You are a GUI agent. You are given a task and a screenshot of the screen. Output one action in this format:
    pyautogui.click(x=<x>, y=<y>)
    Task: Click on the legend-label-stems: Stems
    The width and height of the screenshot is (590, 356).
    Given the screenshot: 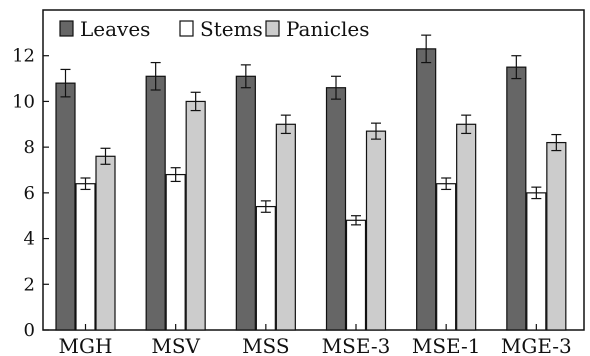 What is the action you would take?
    pyautogui.click(x=231, y=29)
    